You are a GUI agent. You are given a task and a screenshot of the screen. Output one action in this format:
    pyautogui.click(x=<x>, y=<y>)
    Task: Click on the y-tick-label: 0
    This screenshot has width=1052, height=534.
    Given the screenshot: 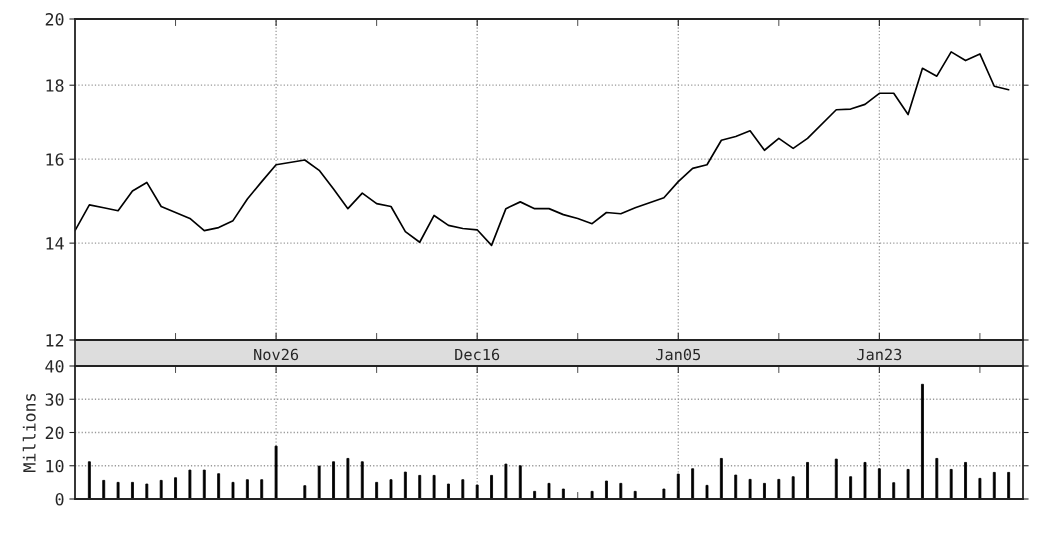 What is the action you would take?
    pyautogui.click(x=59, y=499)
    